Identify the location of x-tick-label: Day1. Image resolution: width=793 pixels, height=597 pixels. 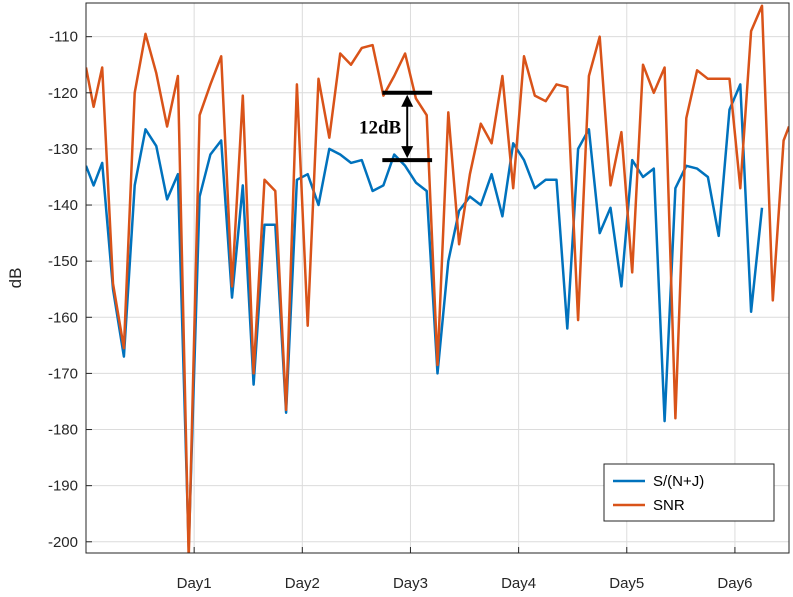
(194, 583).